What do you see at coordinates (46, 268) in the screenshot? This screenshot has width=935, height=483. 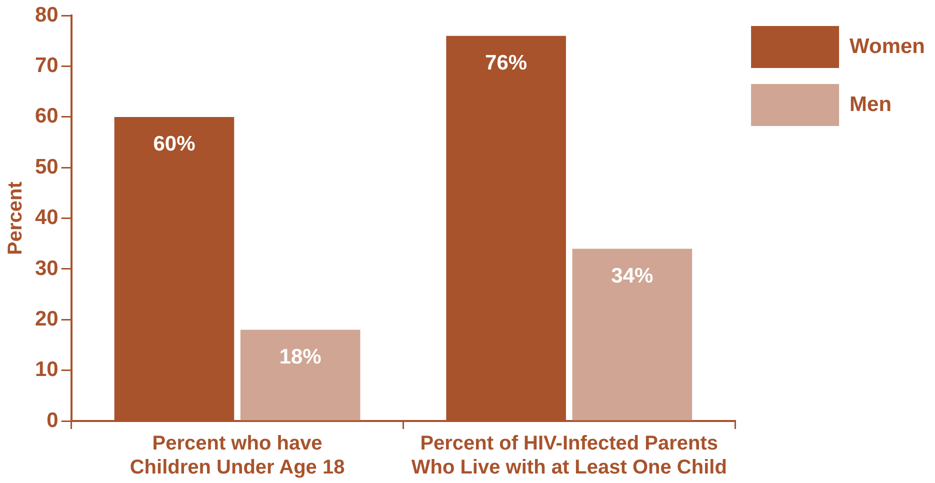 I see `y-tick-label: 30` at bounding box center [46, 268].